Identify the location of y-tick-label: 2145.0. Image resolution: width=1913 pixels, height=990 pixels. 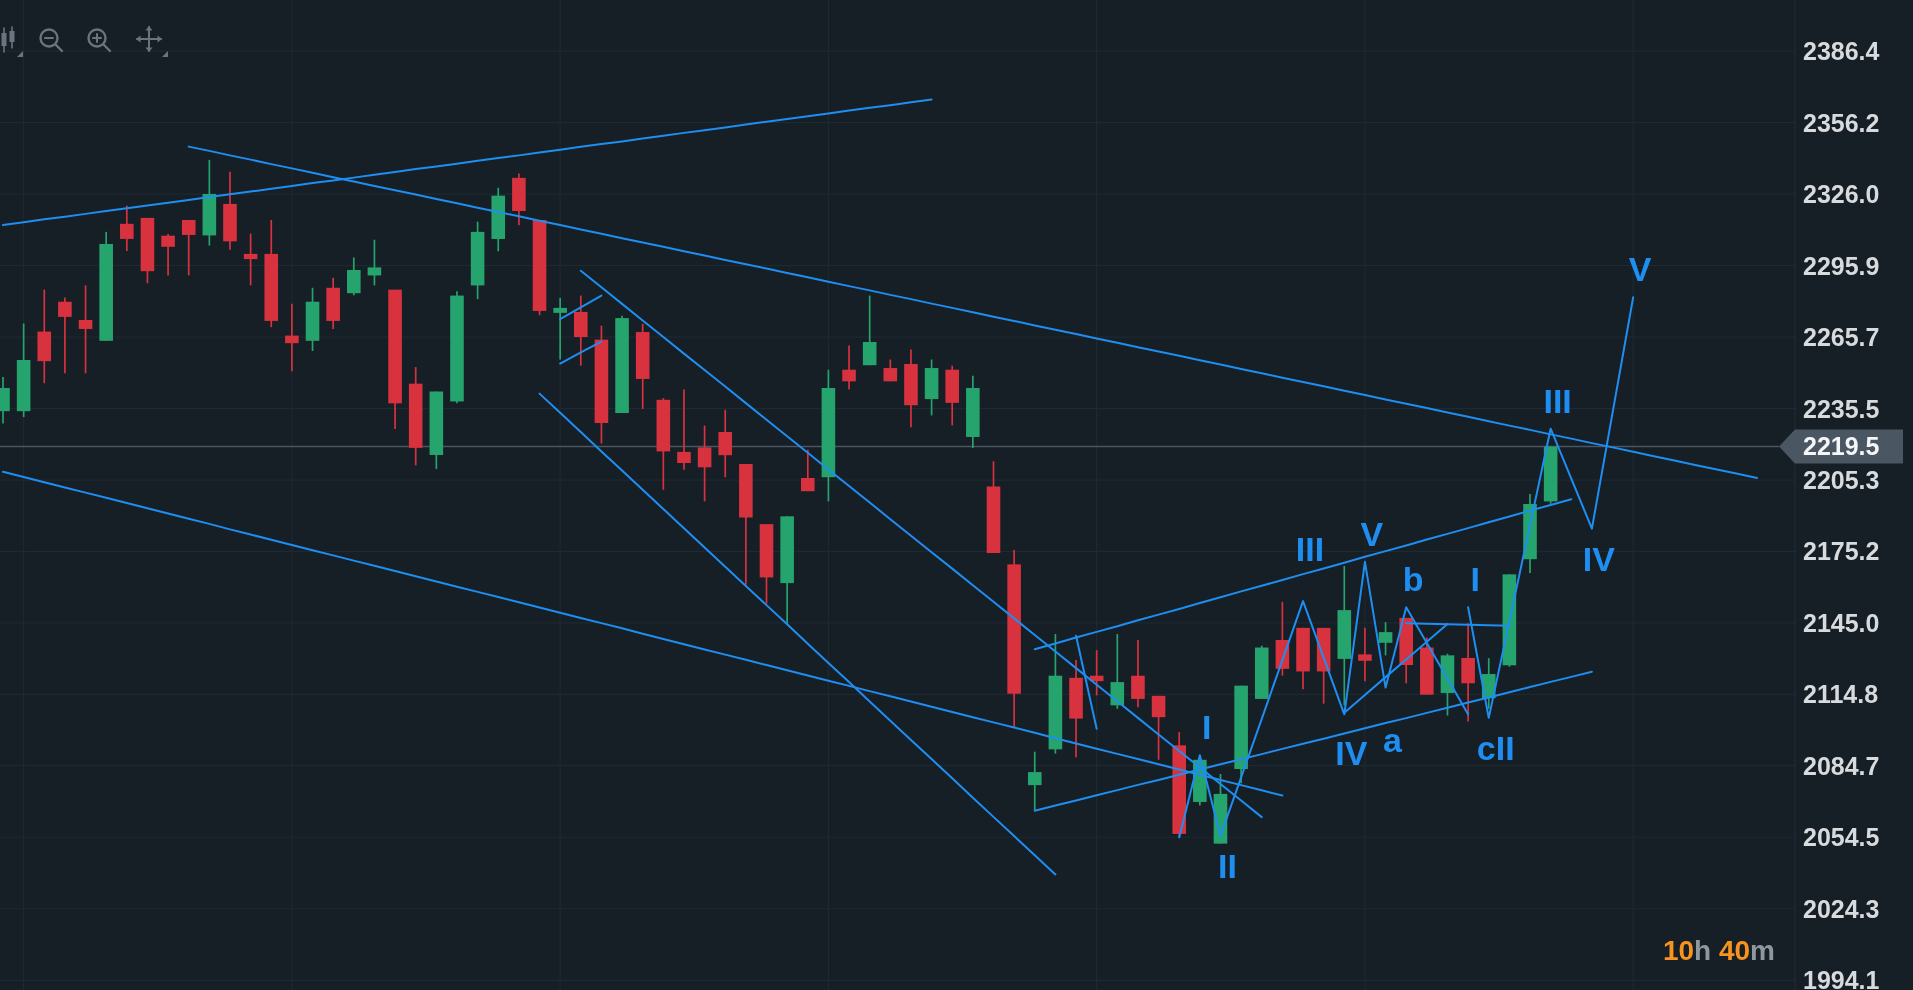
(1841, 622).